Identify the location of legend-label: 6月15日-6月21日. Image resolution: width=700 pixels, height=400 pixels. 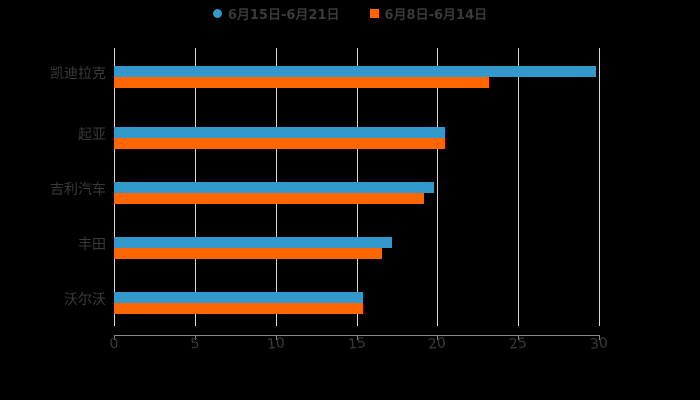
(283, 15).